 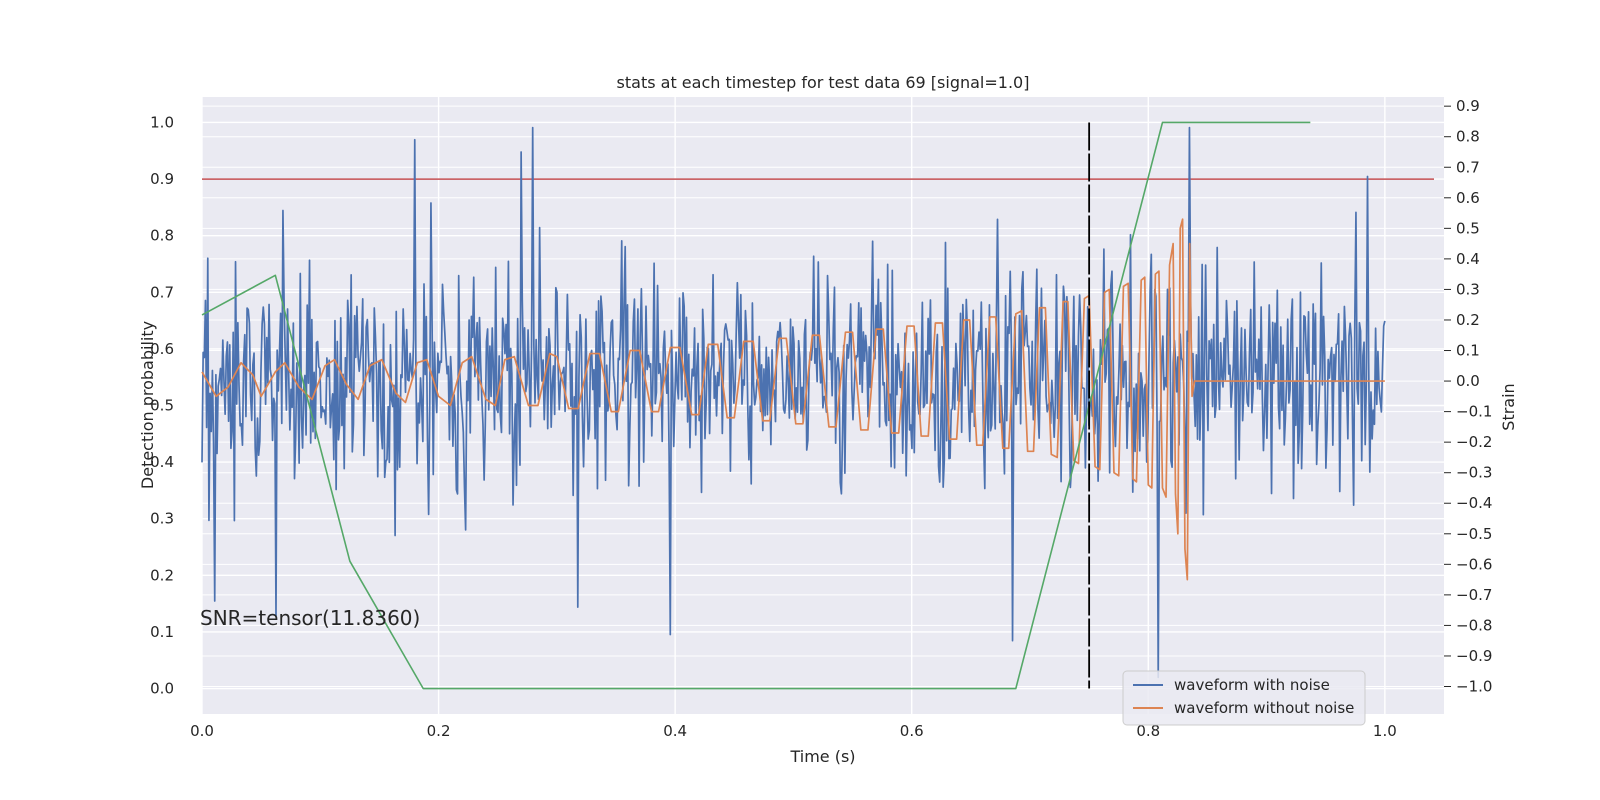 I want to click on y-right-tick-label: −0.1, so click(x=1474, y=412).